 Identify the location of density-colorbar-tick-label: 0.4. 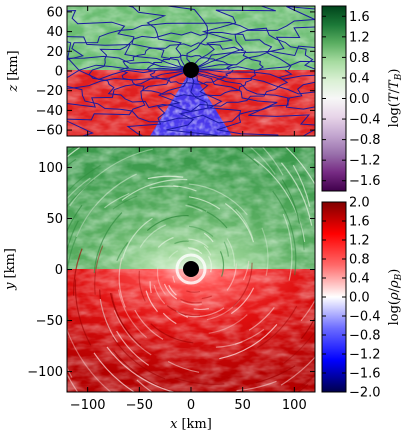
(359, 279).